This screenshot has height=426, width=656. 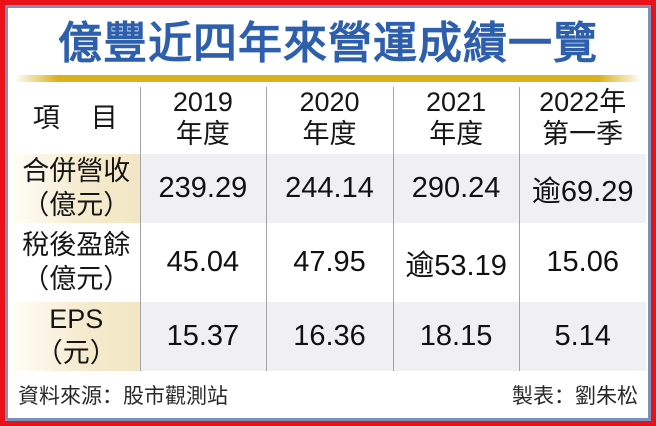 I want to click on header-col-2022q1: 2022年 第一季, so click(x=582, y=119).